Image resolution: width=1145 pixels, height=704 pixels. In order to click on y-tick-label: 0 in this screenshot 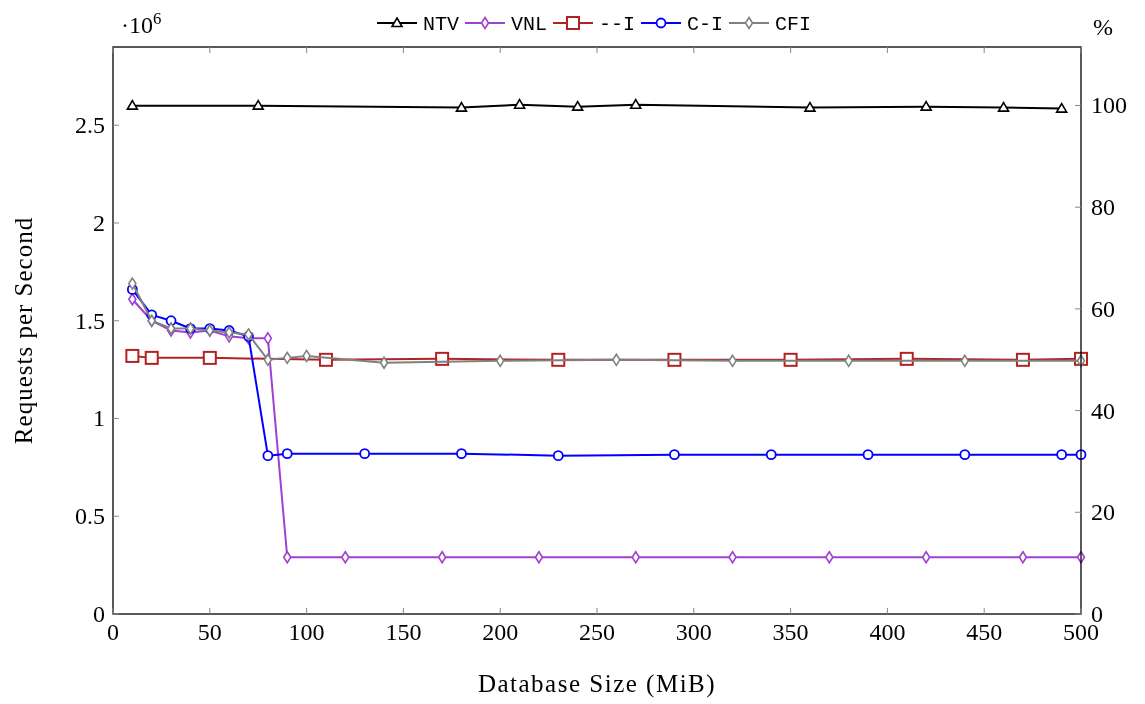, I will do `click(99, 614)`.